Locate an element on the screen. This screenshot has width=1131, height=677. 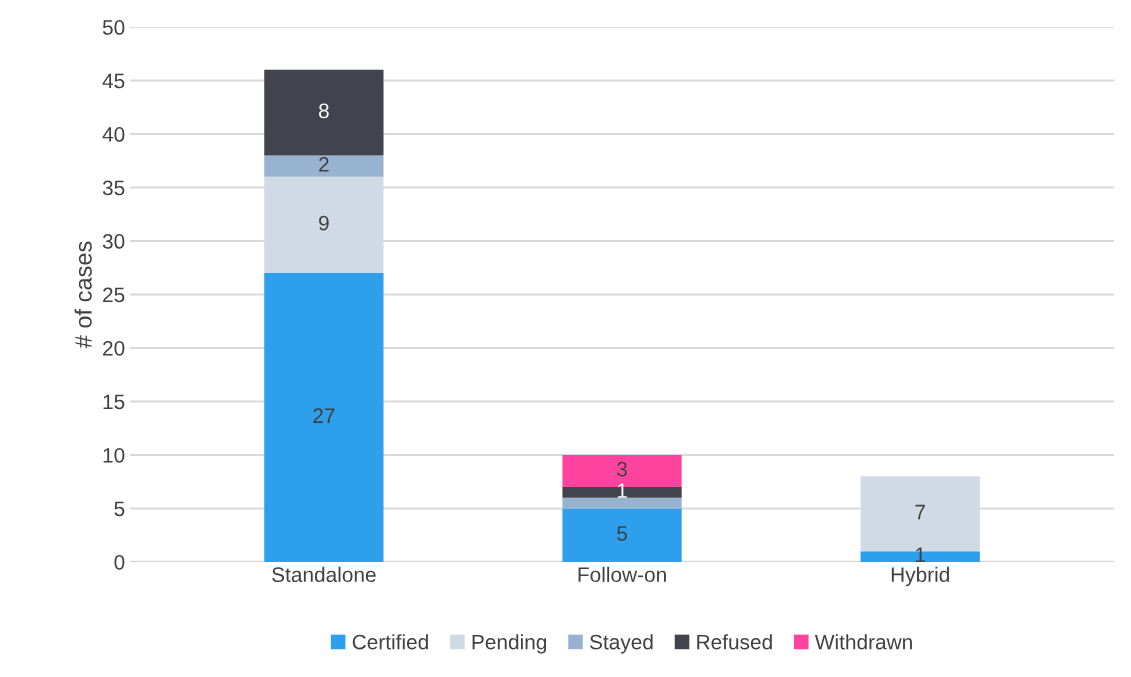
legend-label: Certified is located at coordinates (390, 642).